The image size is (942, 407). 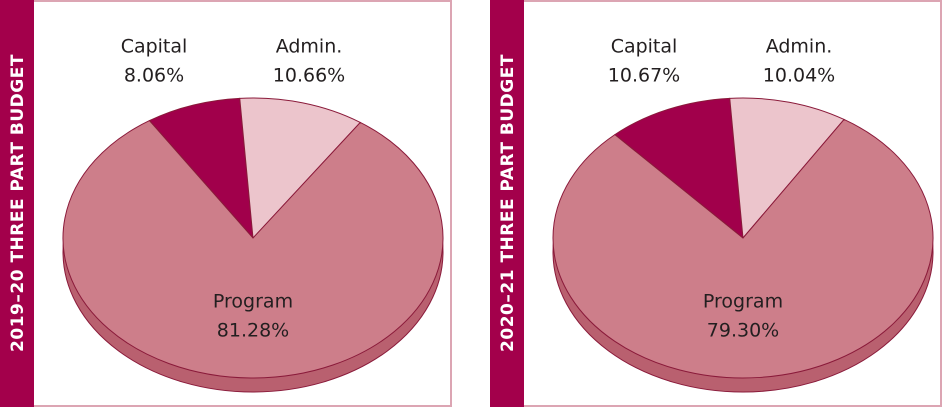 What do you see at coordinates (309, 76) in the screenshot?
I see `slice-value-label: 10.66%` at bounding box center [309, 76].